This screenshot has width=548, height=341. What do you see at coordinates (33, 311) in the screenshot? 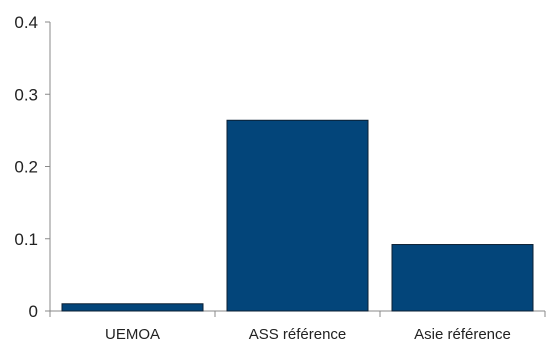
I see `y-tick-label: 0` at bounding box center [33, 311].